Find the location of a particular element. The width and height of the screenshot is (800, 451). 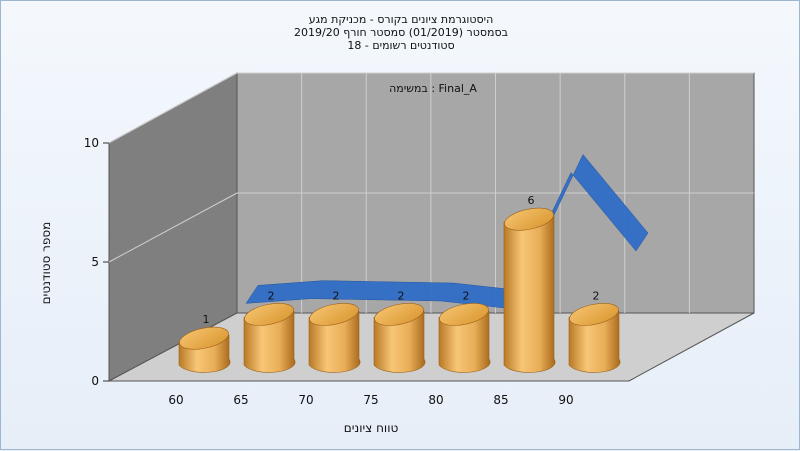

x-axis-label: טווח ציונים is located at coordinates (371, 428).